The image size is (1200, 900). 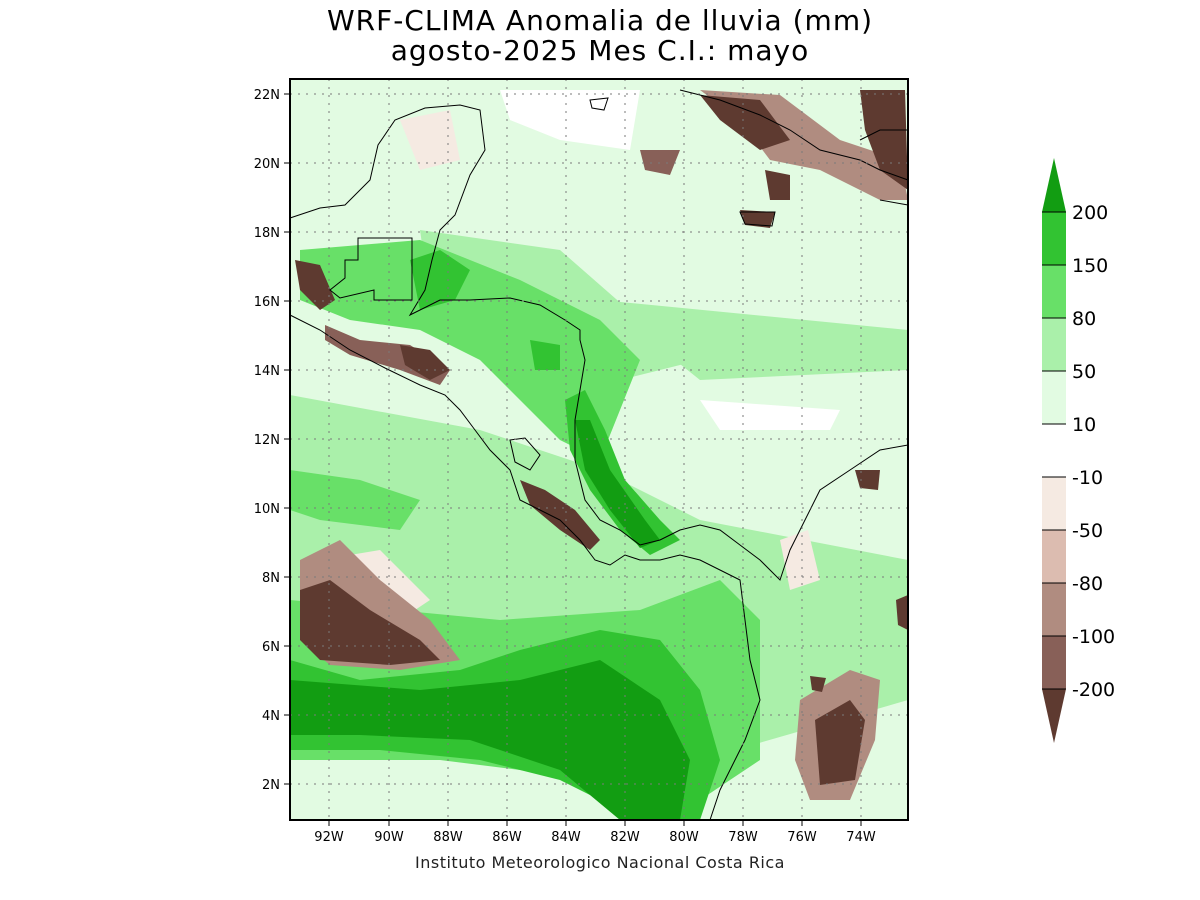 I want to click on lat-tick-label: 10N, so click(x=267, y=509).